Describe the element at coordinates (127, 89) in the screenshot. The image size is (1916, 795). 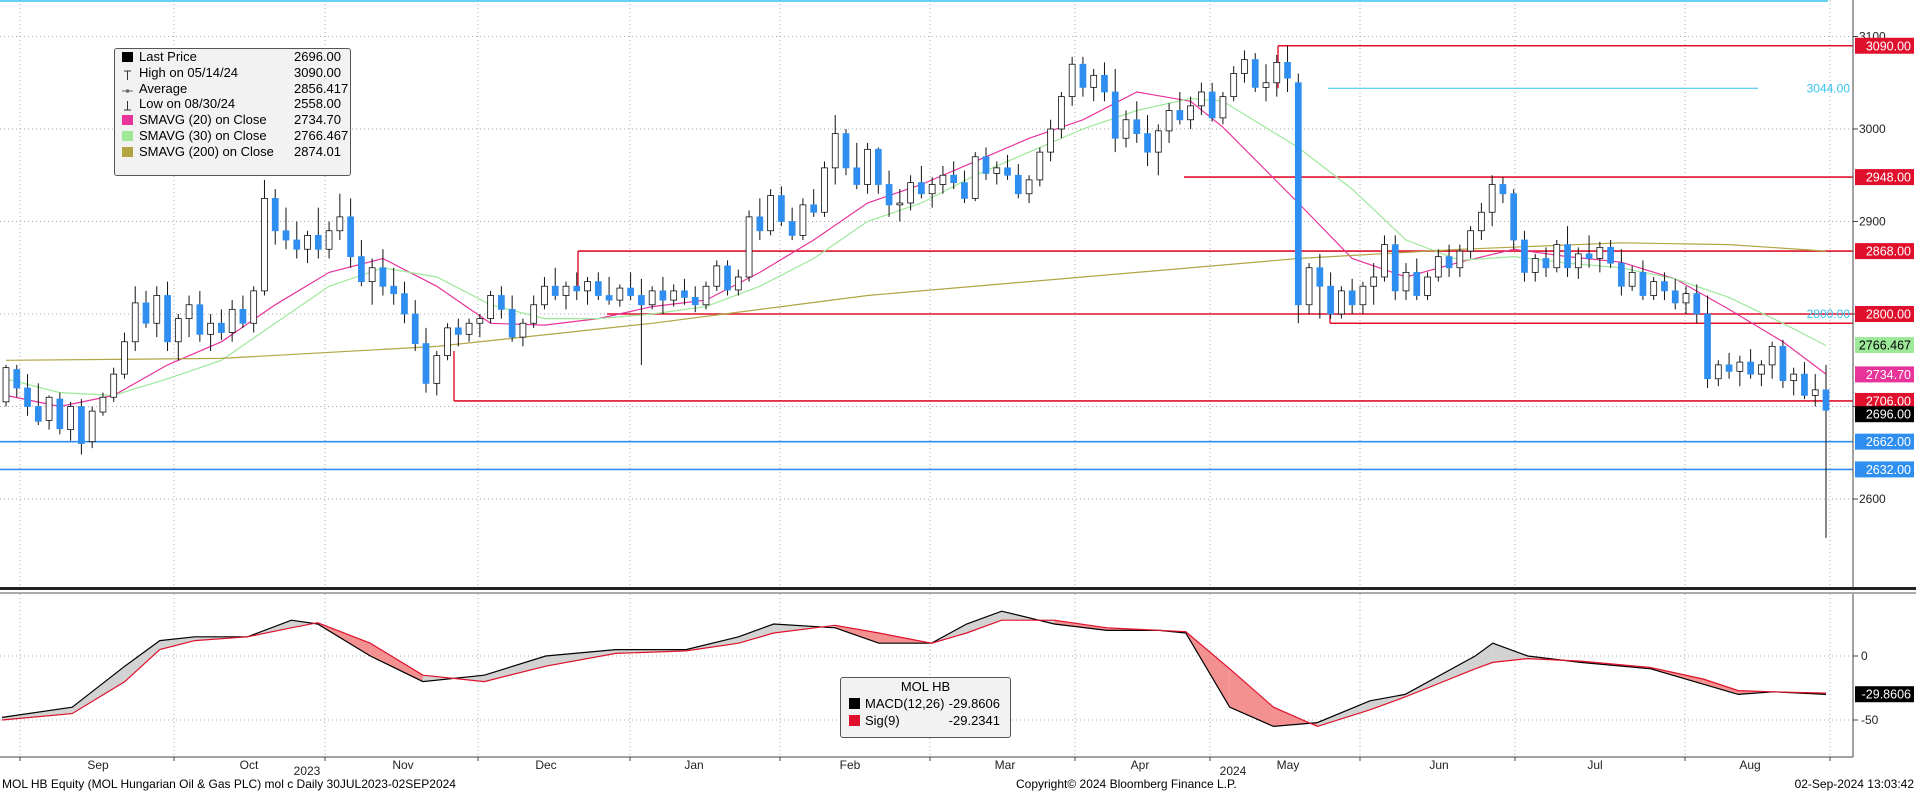
I see `average-marker-icon` at that location.